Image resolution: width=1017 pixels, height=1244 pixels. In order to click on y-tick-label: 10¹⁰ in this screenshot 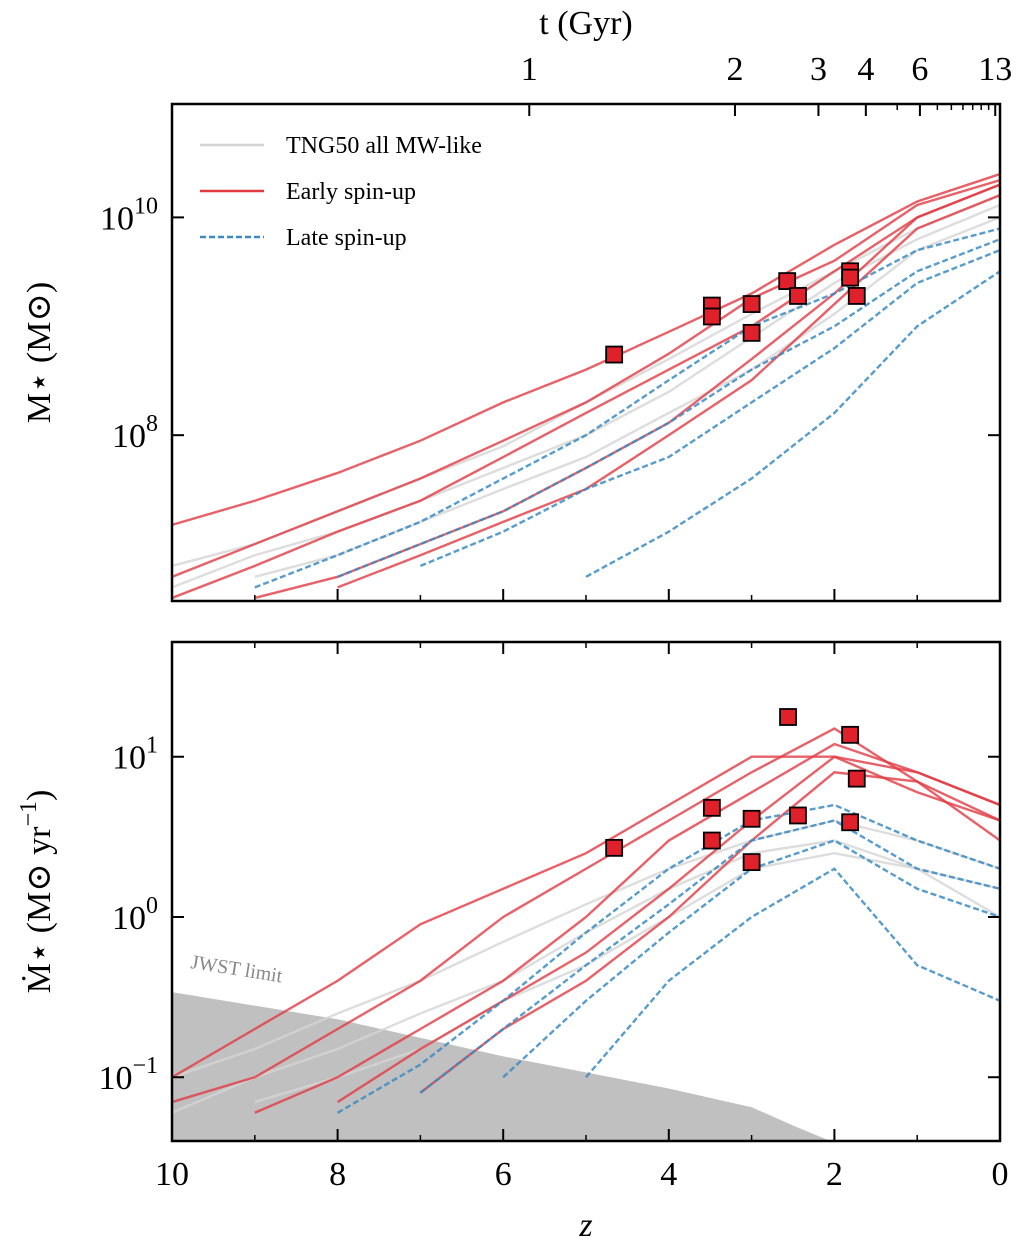, I will do `click(129, 215)`.